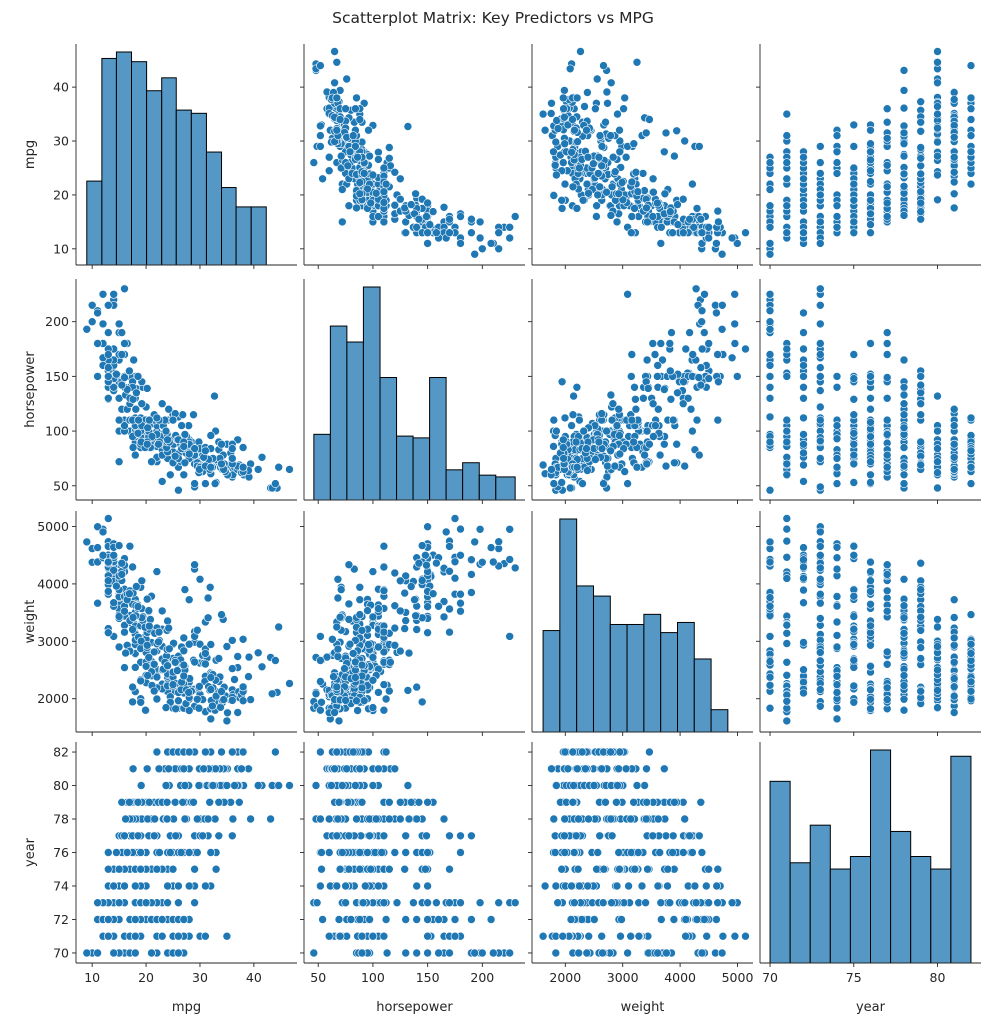 This screenshot has height=1023, width=986. Describe the element at coordinates (200, 977) in the screenshot. I see `xtick-label-mpg: 30` at that location.